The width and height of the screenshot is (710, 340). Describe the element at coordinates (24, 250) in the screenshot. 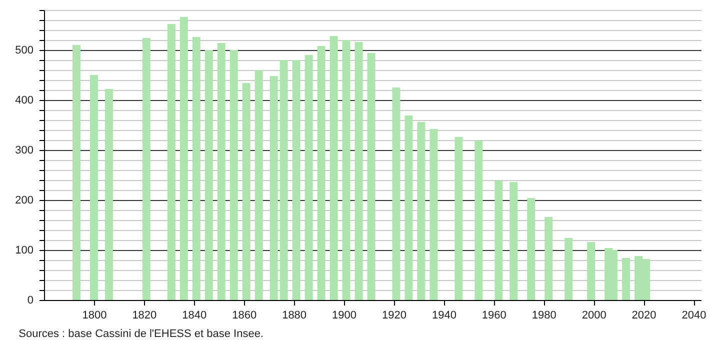

I see `y-tick-label: 100` at that location.